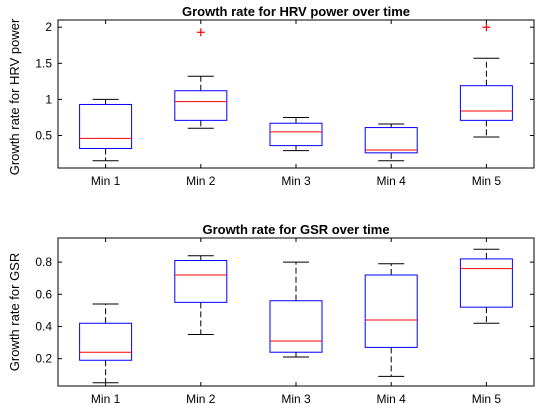 The image size is (550, 404). Describe the element at coordinates (14, 312) in the screenshot. I see `chart-gsr-ylabel: Growth rate for GSR` at that location.